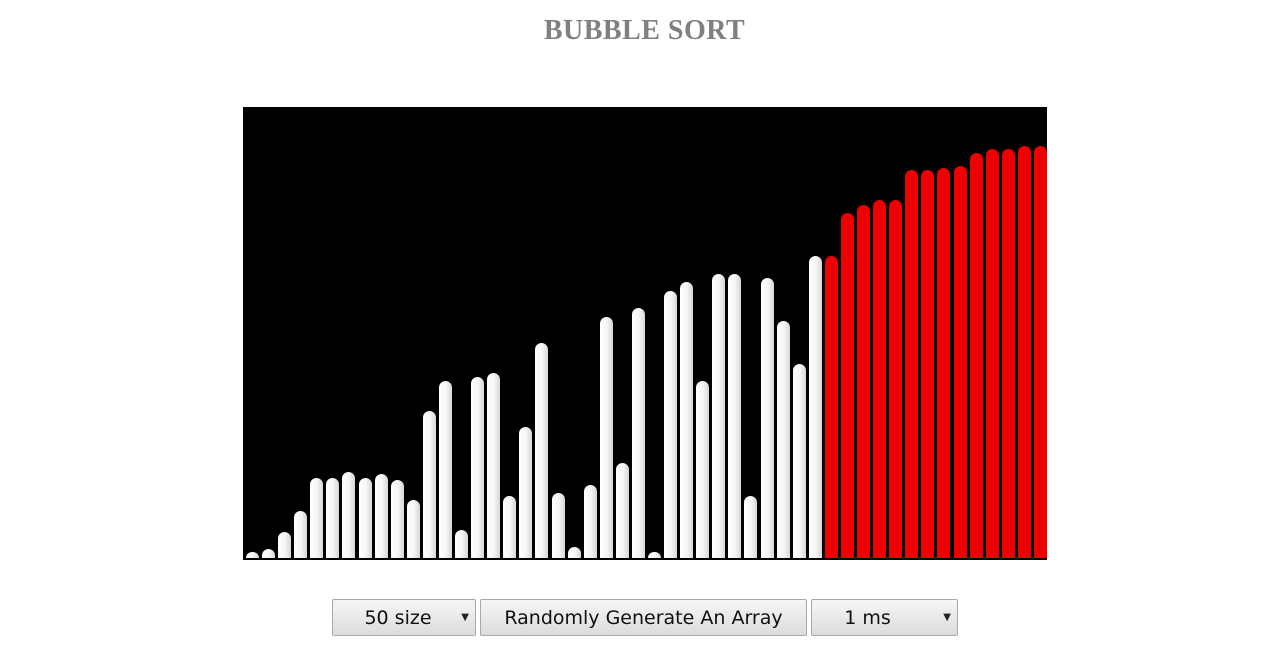 The image size is (1273, 653). What do you see at coordinates (867, 617) in the screenshot?
I see `speed-value: 1 ms` at bounding box center [867, 617].